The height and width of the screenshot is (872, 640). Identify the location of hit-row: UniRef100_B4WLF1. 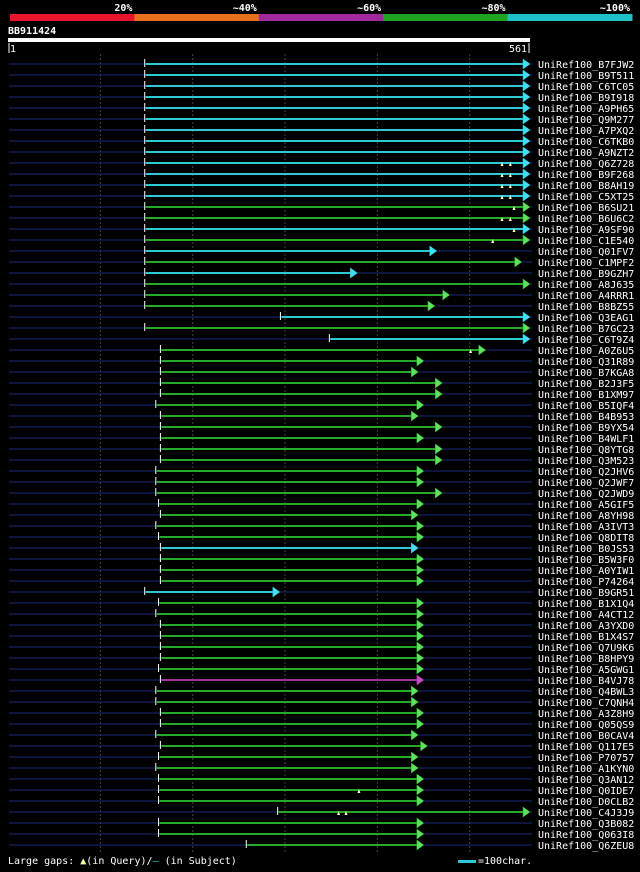
(321, 438).